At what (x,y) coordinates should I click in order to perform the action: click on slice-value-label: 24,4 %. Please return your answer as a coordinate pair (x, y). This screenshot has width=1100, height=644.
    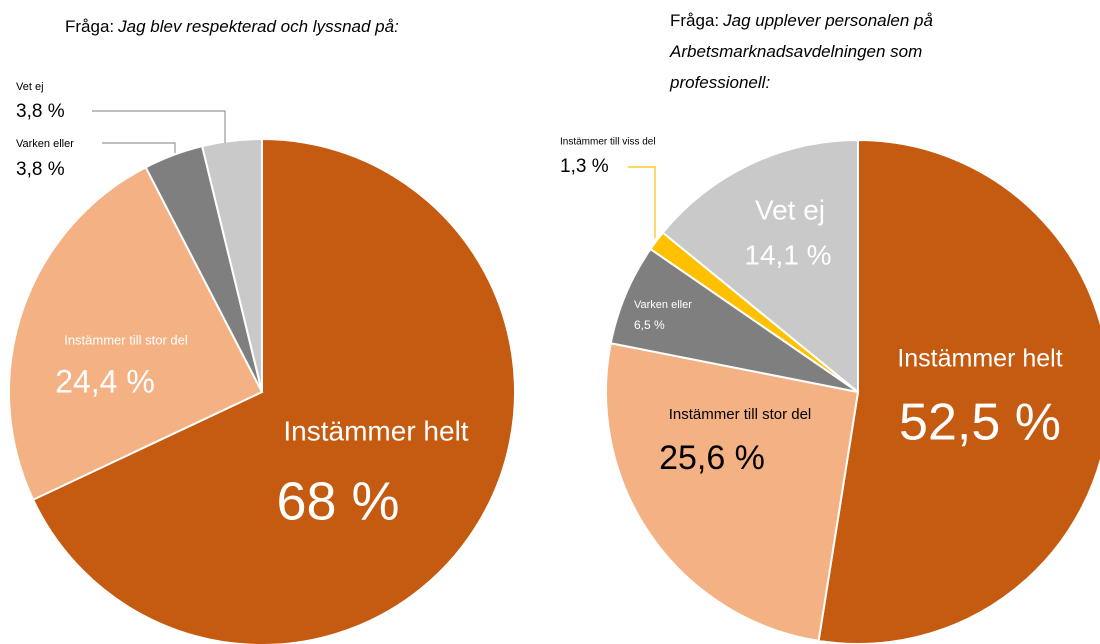
    Looking at the image, I should click on (105, 381).